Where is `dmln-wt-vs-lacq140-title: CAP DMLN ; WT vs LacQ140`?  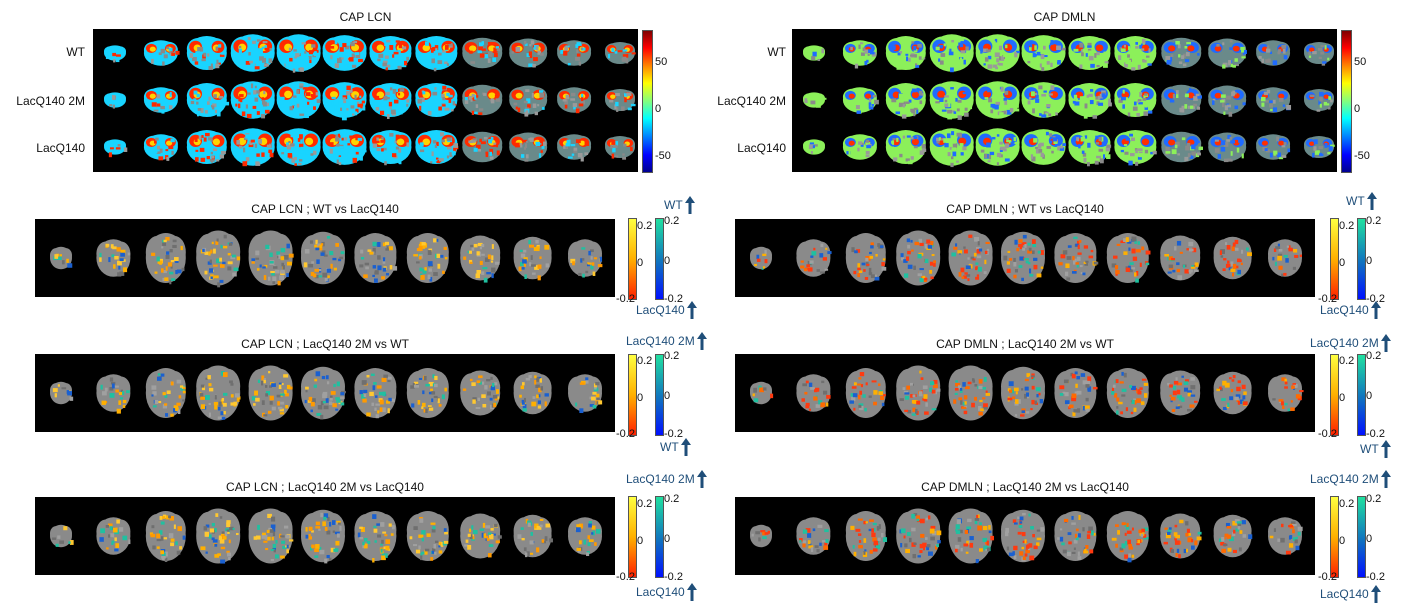
dmln-wt-vs-lacq140-title: CAP DMLN ; WT vs LacQ140 is located at coordinates (1025, 209).